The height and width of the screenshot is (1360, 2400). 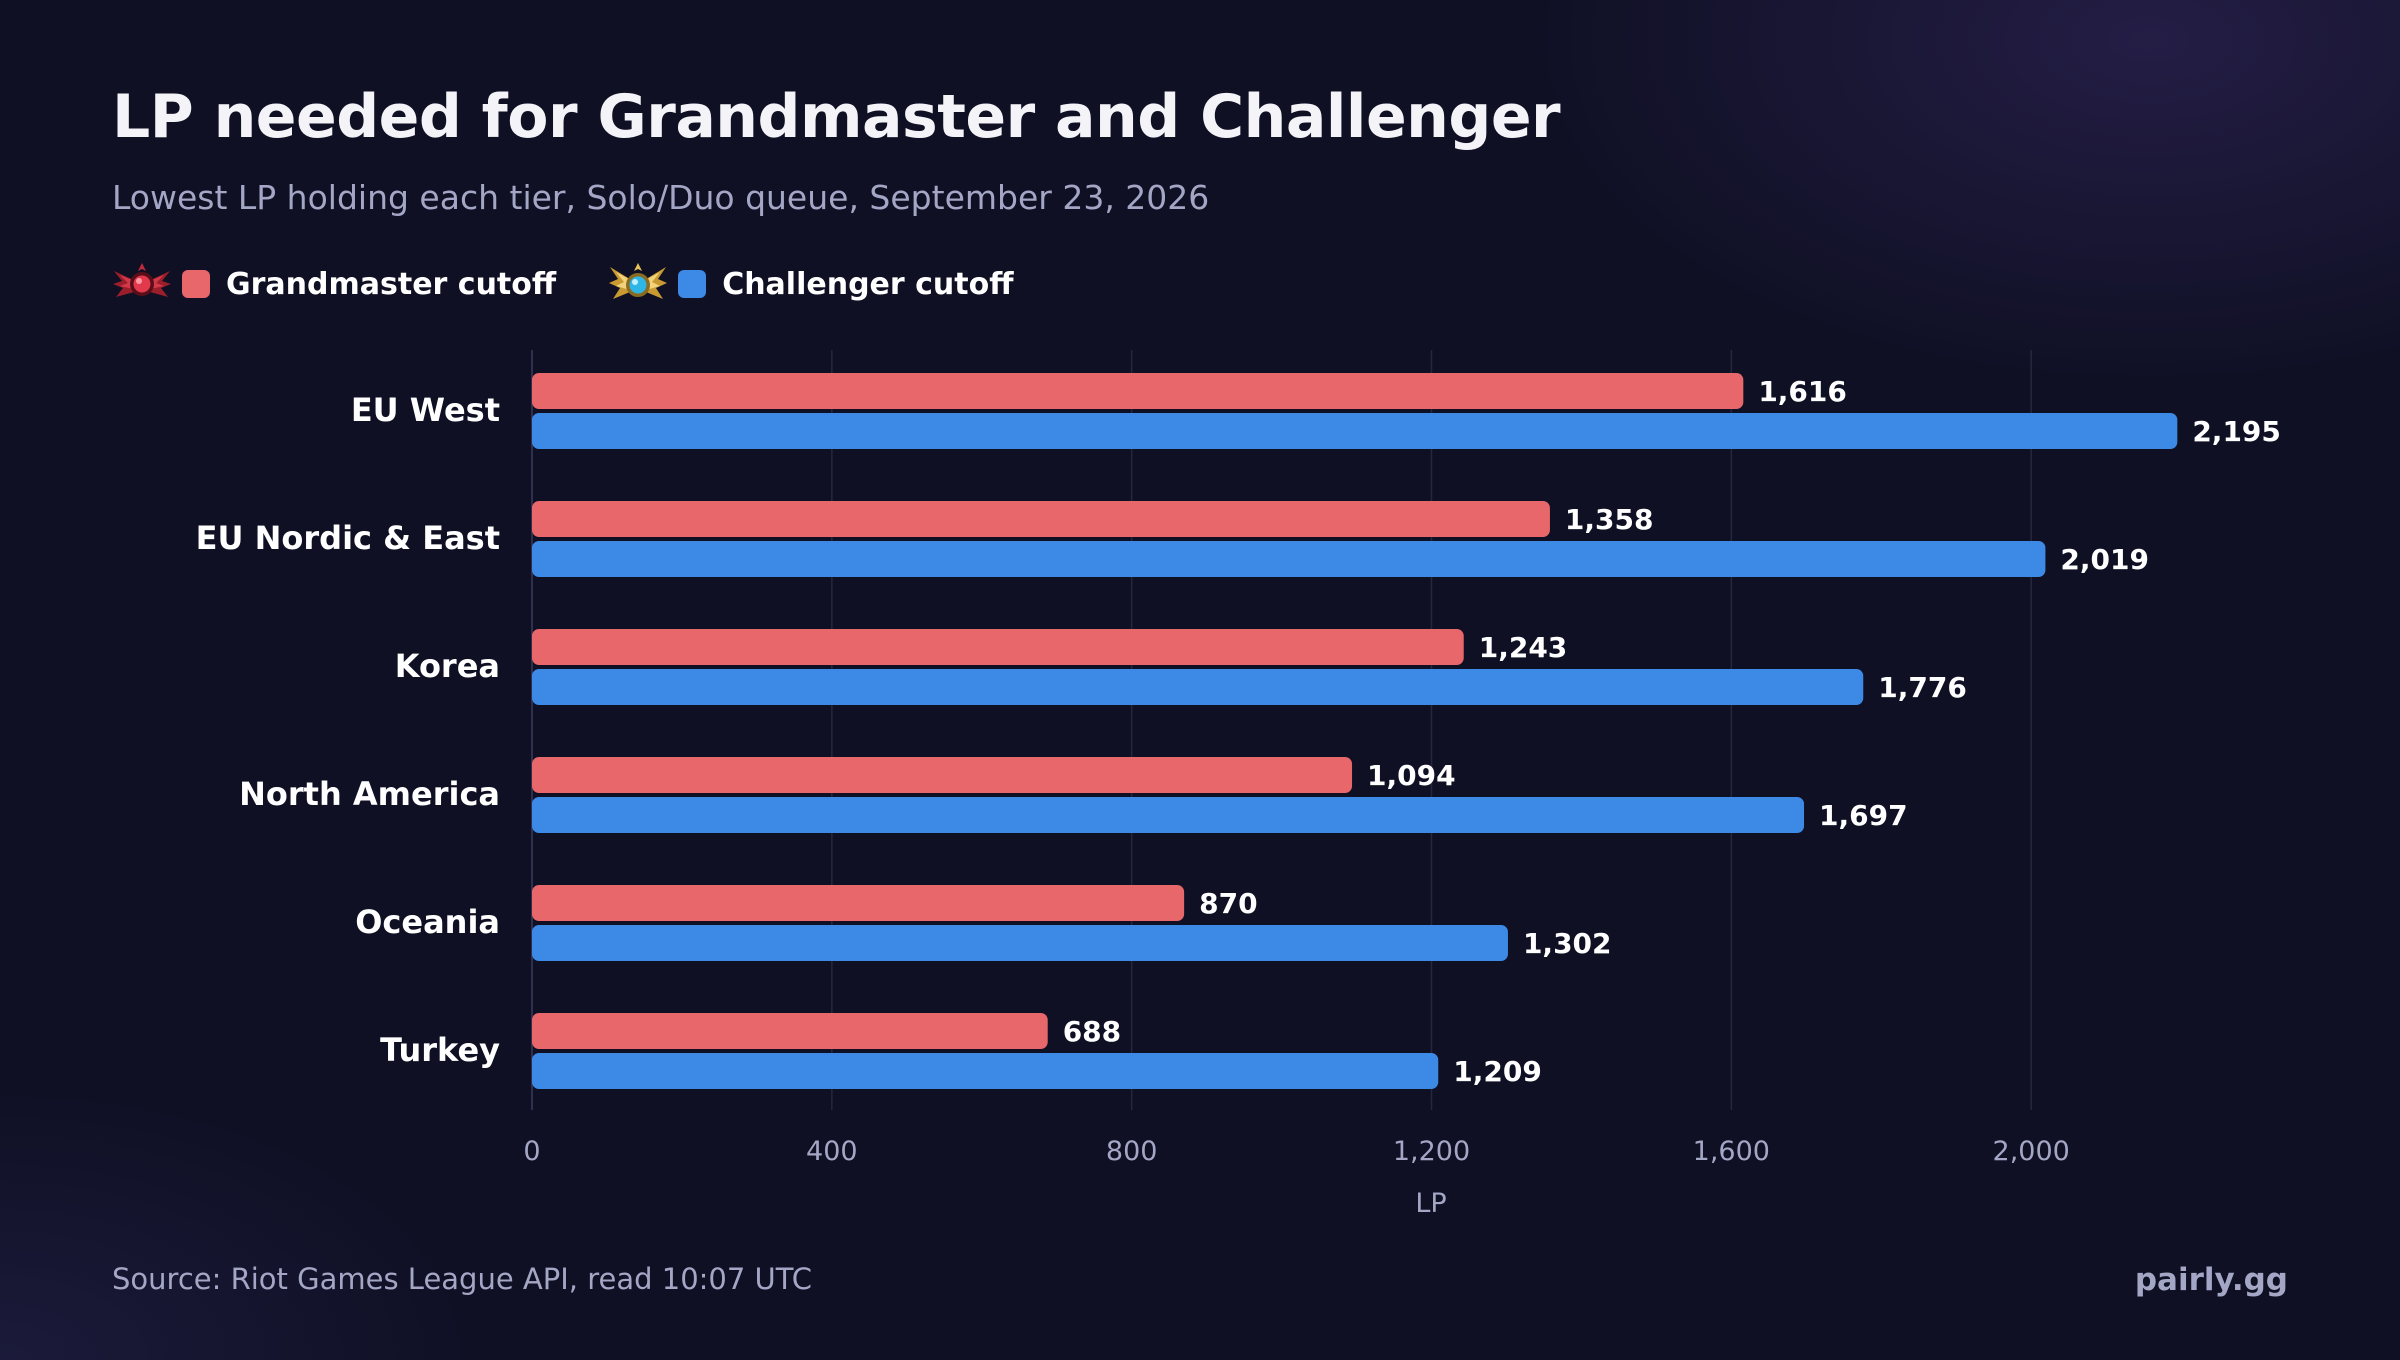 What do you see at coordinates (1863, 815) in the screenshot?
I see `data-label: 1,697` at bounding box center [1863, 815].